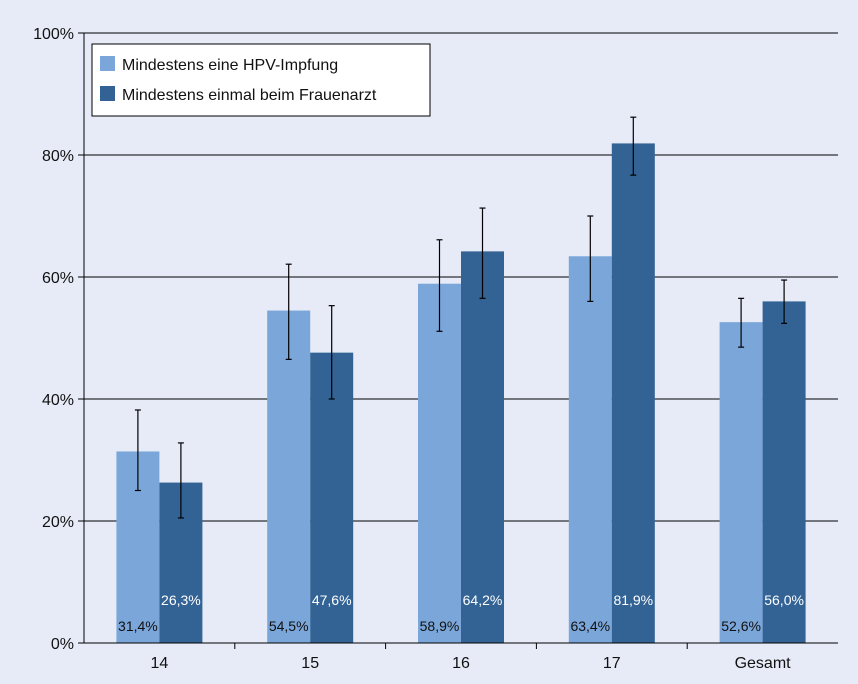 The image size is (858, 684). I want to click on x-tick-label: 16, so click(461, 663).